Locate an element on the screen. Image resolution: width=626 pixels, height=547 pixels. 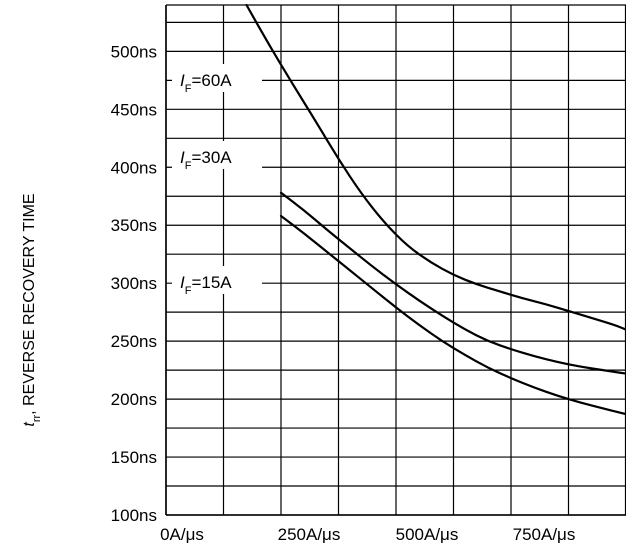
x-tick-label: 750A/μs is located at coordinates (544, 534).